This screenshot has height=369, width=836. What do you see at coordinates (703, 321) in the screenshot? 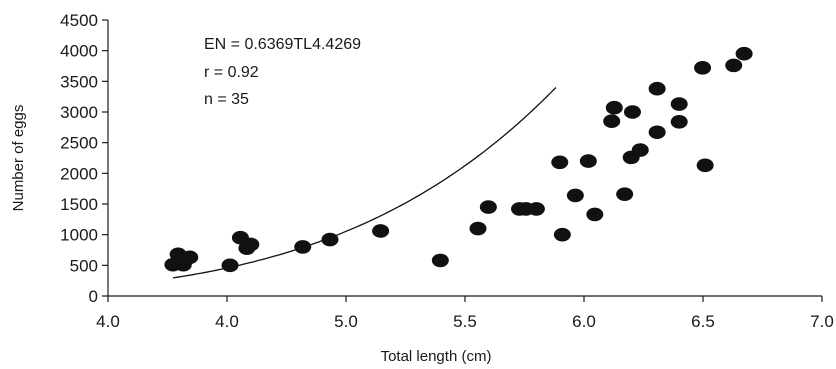
I see `x-tick-label: 6.5` at bounding box center [703, 321].